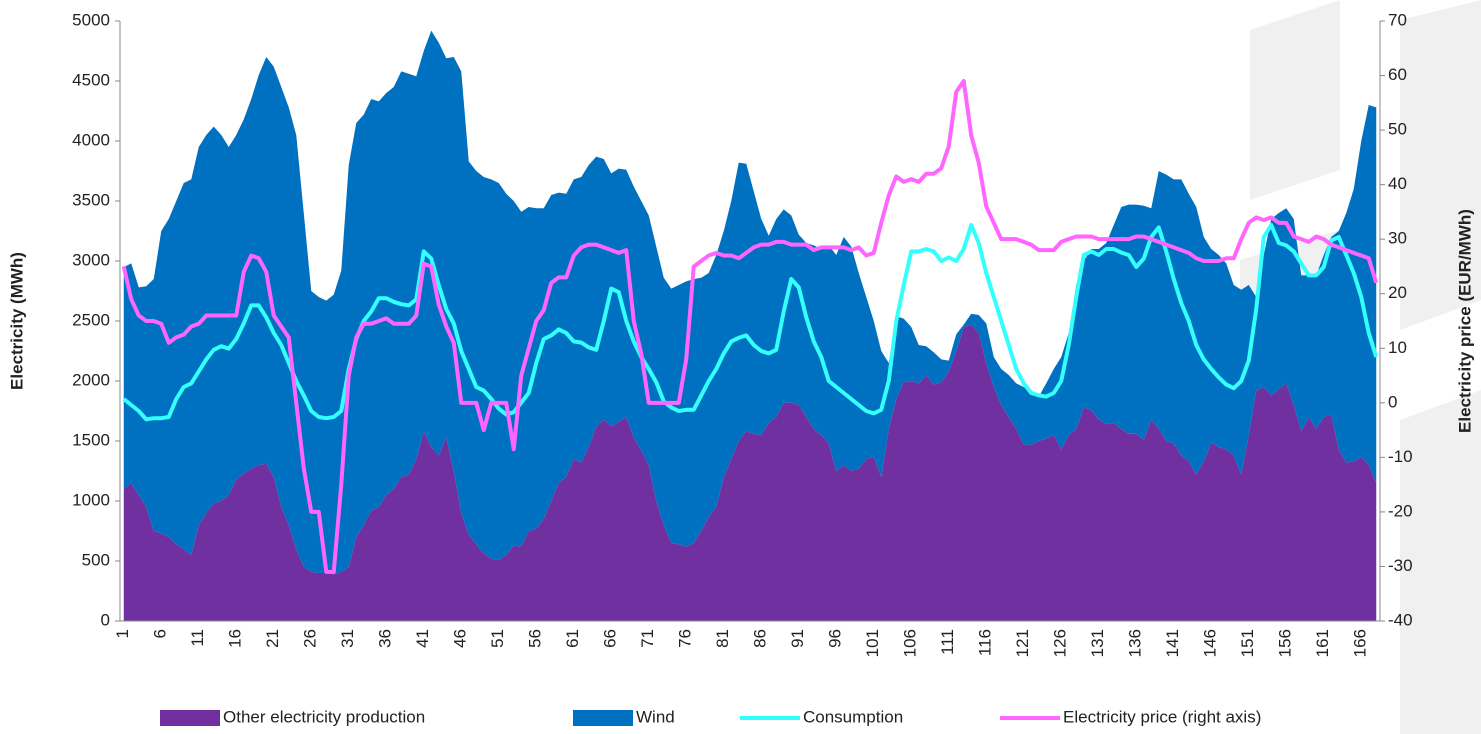 This screenshot has height=734, width=1481. I want to click on y-tick-label: 2000, so click(91, 379).